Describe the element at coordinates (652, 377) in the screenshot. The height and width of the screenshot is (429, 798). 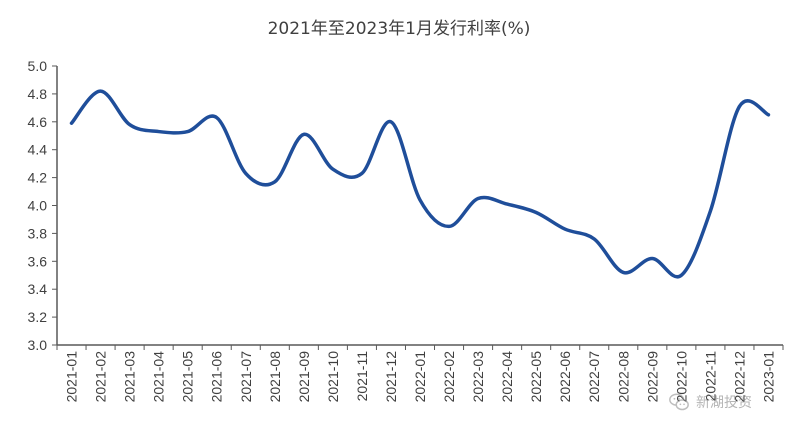
I see `x-tick-label: 2022-09` at that location.